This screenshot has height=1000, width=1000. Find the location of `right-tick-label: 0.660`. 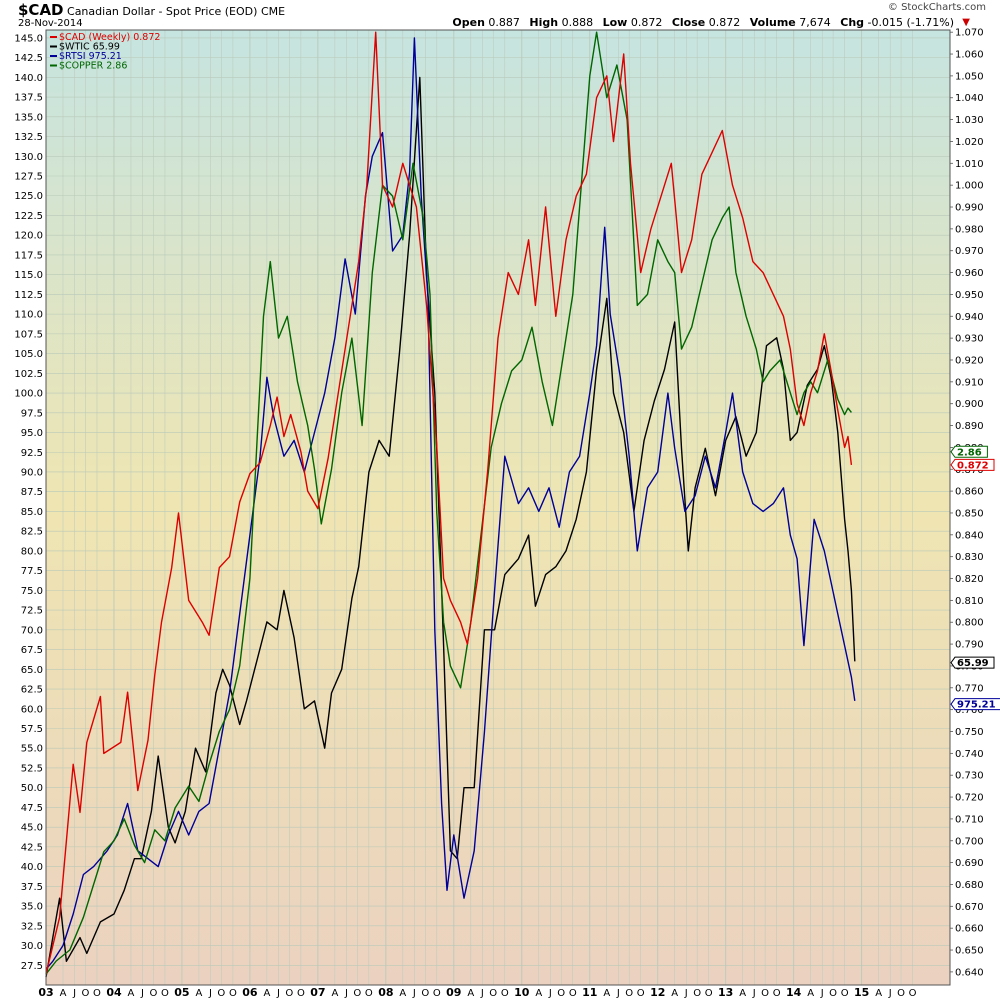

right-tick-label: 0.660 is located at coordinates (969, 929).